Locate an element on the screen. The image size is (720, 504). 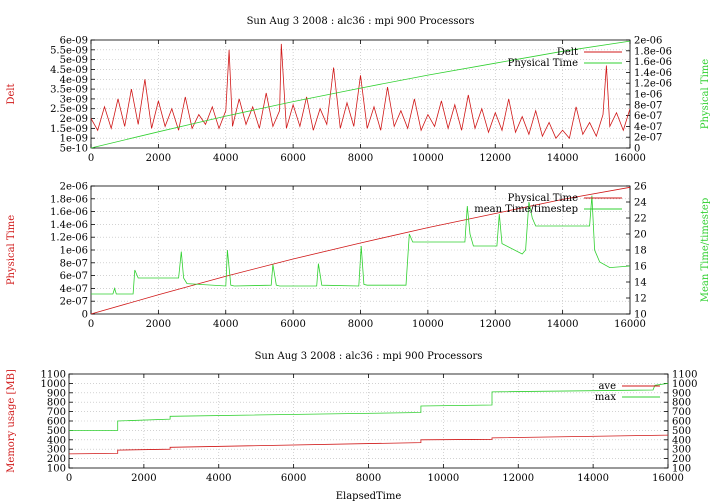
y-tick-label: 2e-06 is located at coordinates (74, 187).